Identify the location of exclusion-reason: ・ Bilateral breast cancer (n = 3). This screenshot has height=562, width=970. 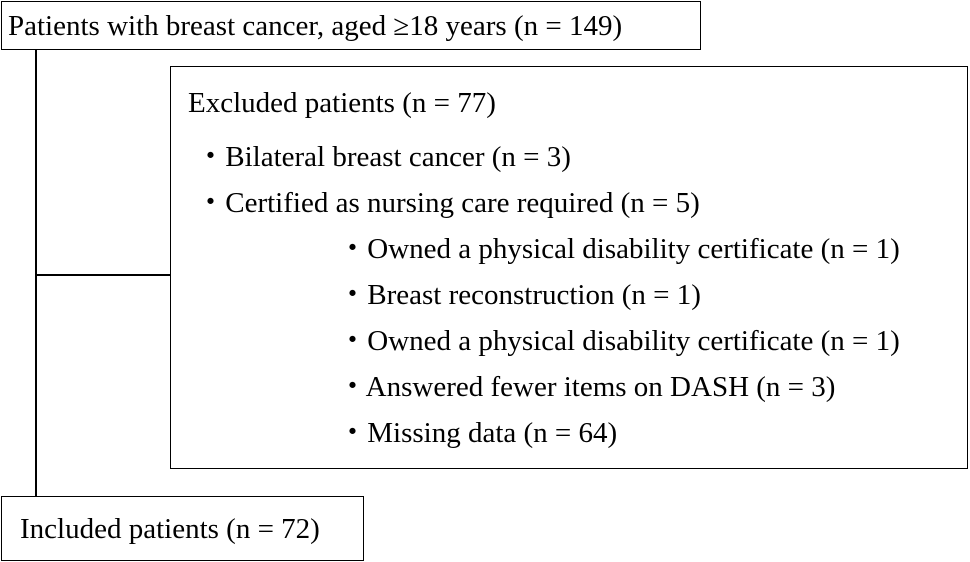
(383, 154).